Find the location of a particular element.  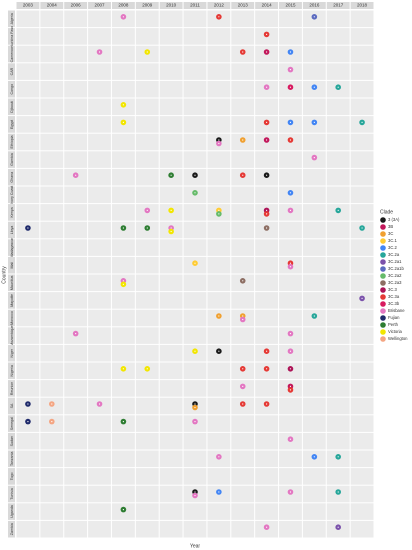

legend-label: Brisbane is located at coordinates (396, 310).